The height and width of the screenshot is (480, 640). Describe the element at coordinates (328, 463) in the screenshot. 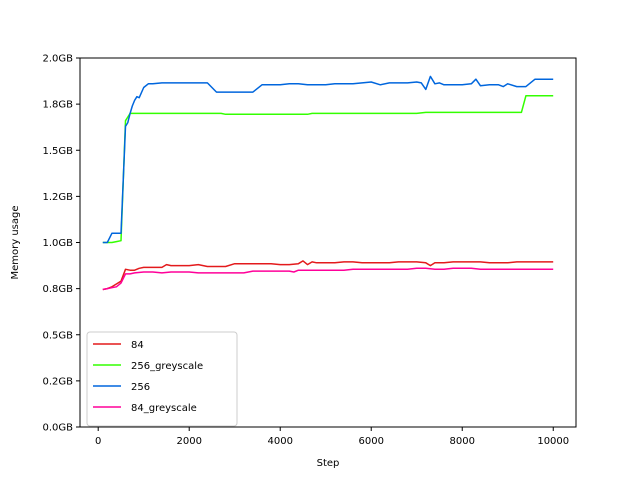

I see `x-axis-label: Step` at that location.